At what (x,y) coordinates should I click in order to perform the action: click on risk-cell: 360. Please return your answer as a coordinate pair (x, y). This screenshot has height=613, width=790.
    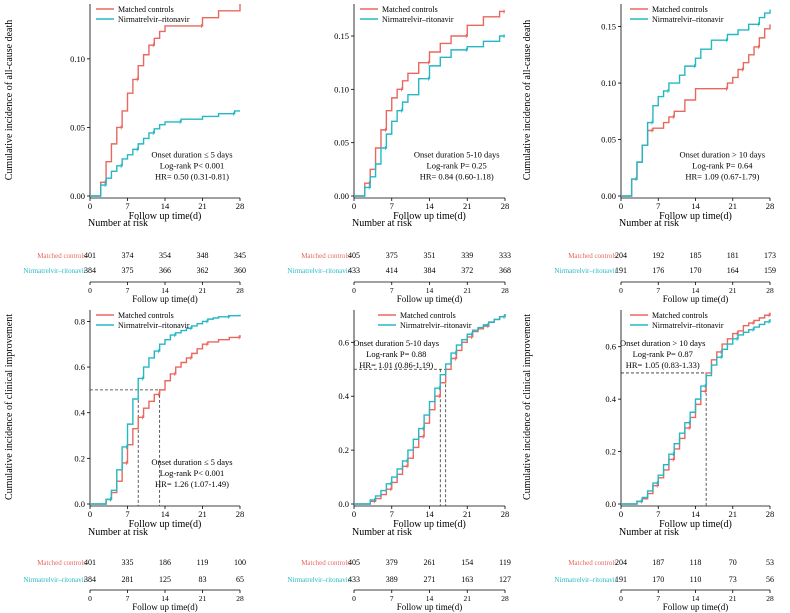
    Looking at the image, I should click on (240, 270).